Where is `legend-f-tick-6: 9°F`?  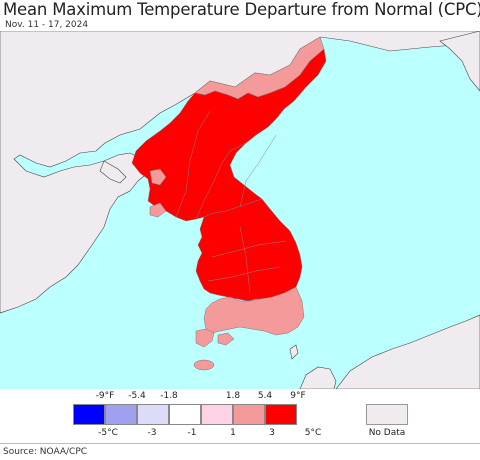 legend-f-tick-6: 9°F is located at coordinates (298, 396).